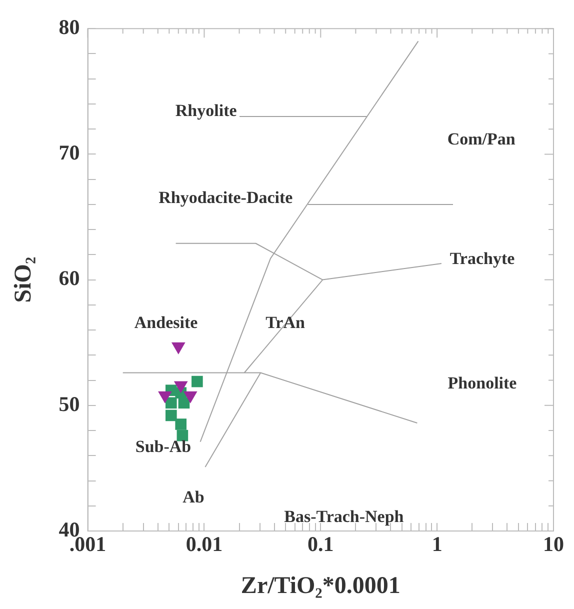  What do you see at coordinates (69, 404) in the screenshot?
I see `y-tick-label: 50` at bounding box center [69, 404].